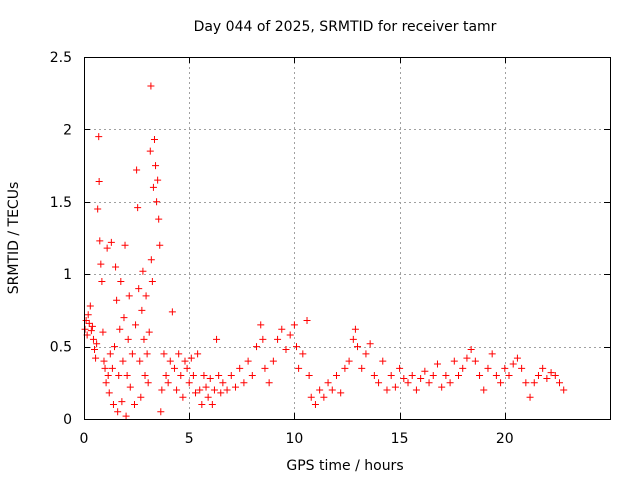  Describe the element at coordinates (67, 275) in the screenshot. I see `y-tick-label: 1` at that location.